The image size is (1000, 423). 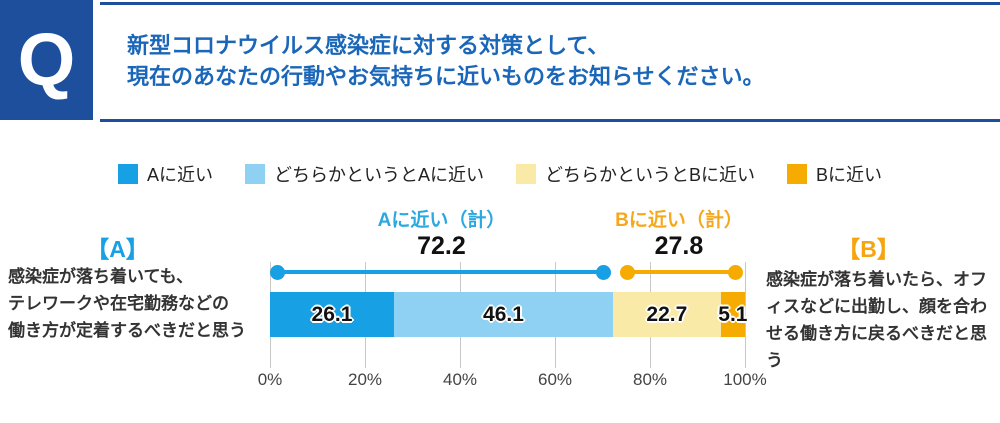 I want to click on legend-swatch-b, so click(x=797, y=174).